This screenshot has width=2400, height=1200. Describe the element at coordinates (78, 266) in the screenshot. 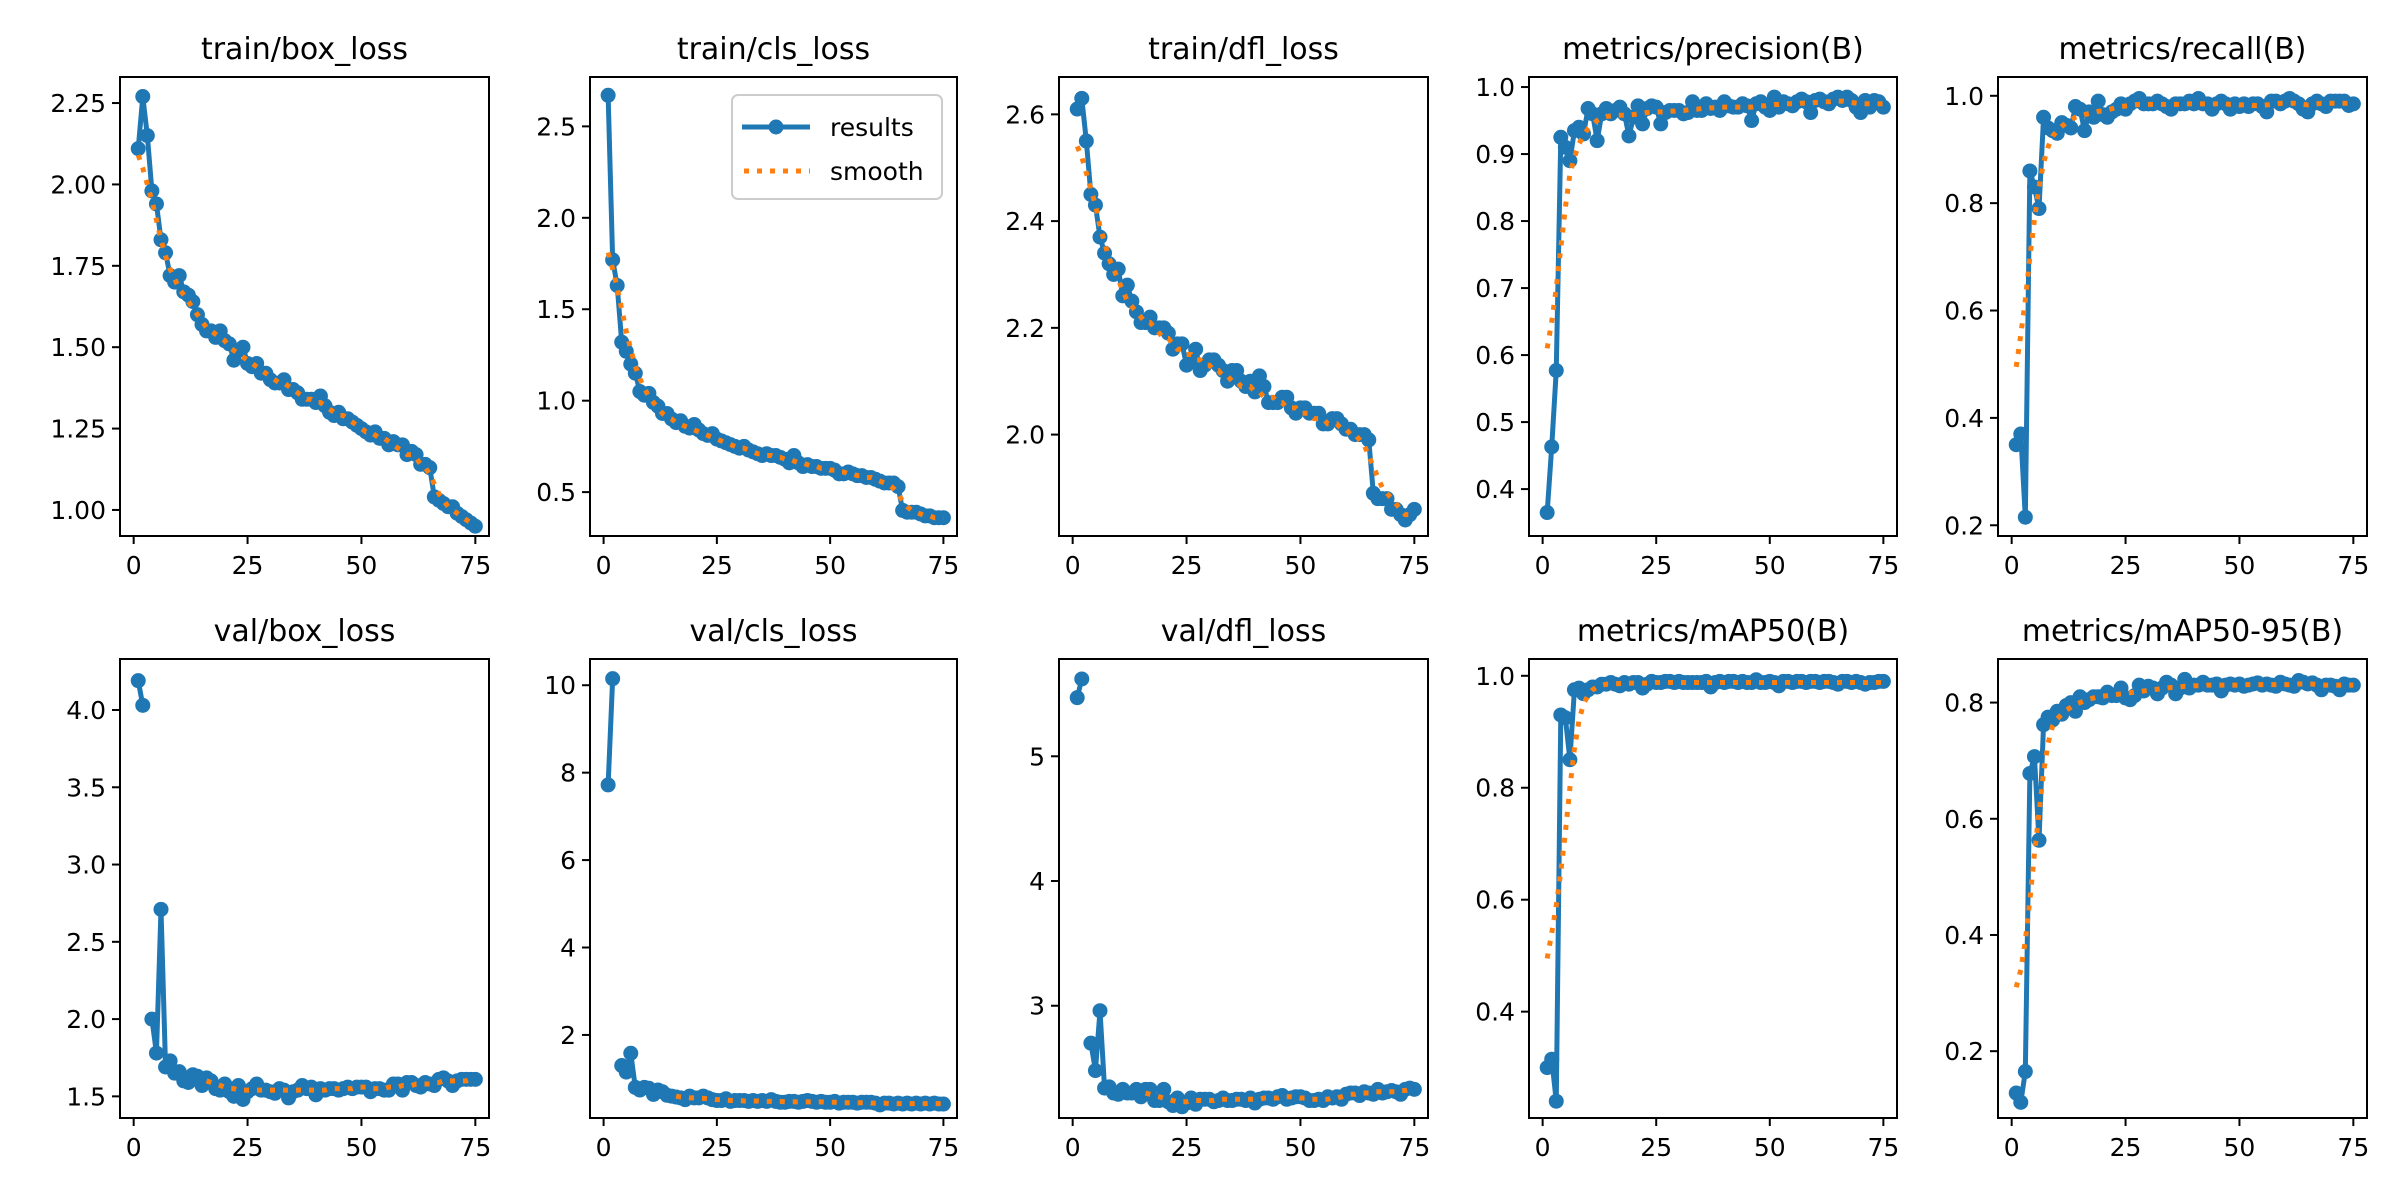

I see `y-tick-label: 1.75` at that location.